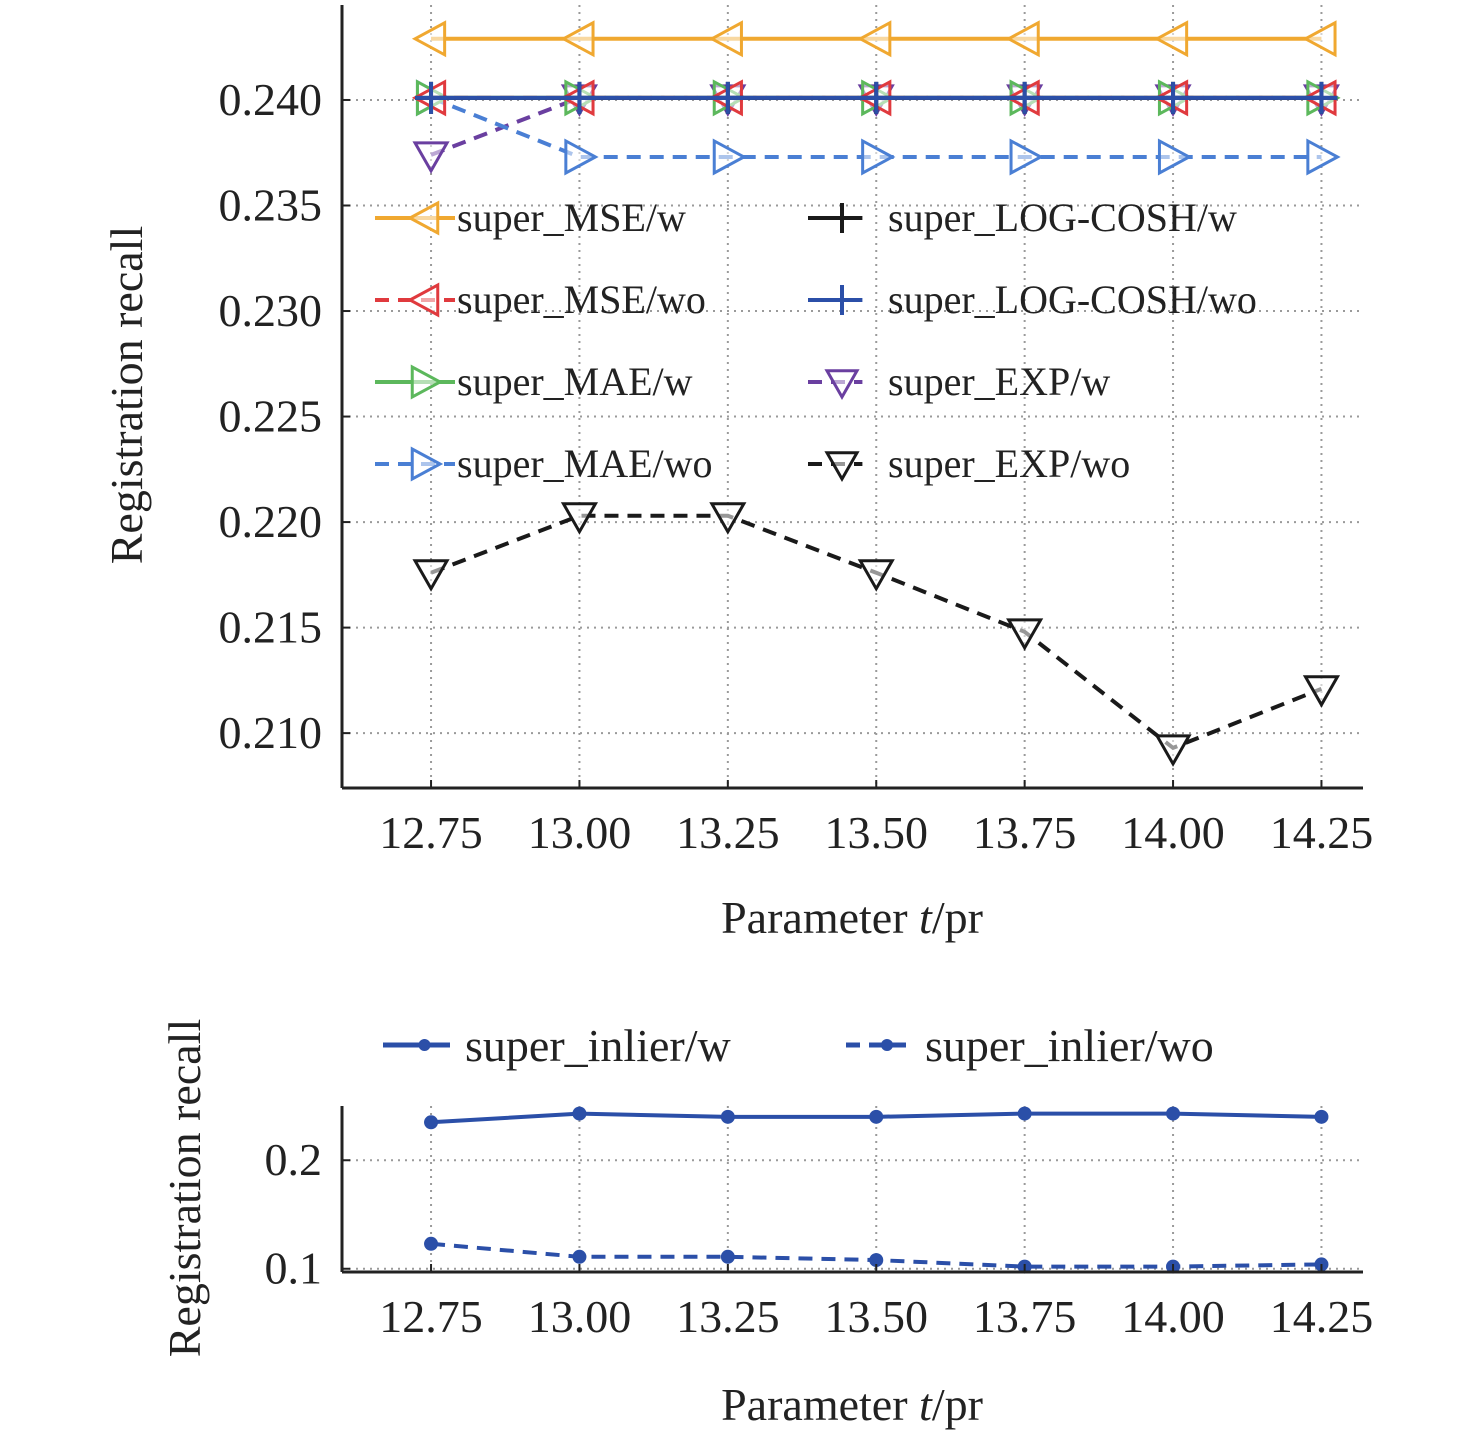 This screenshot has width=1476, height=1438. Describe the element at coordinates (585, 463) in the screenshot. I see `legend-label: super_MAE/wo` at that location.